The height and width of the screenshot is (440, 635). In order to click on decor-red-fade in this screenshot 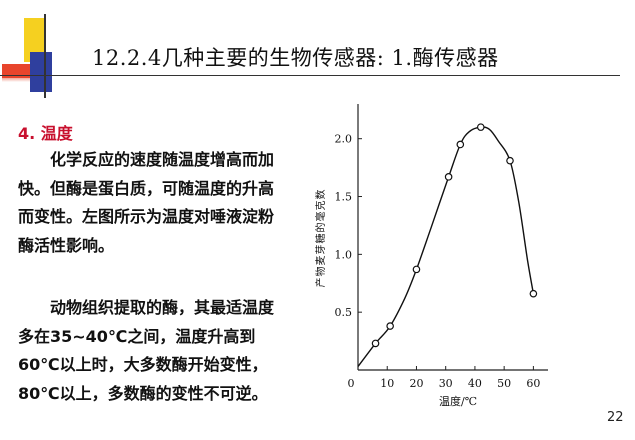, I will do `click(17, 80)`.